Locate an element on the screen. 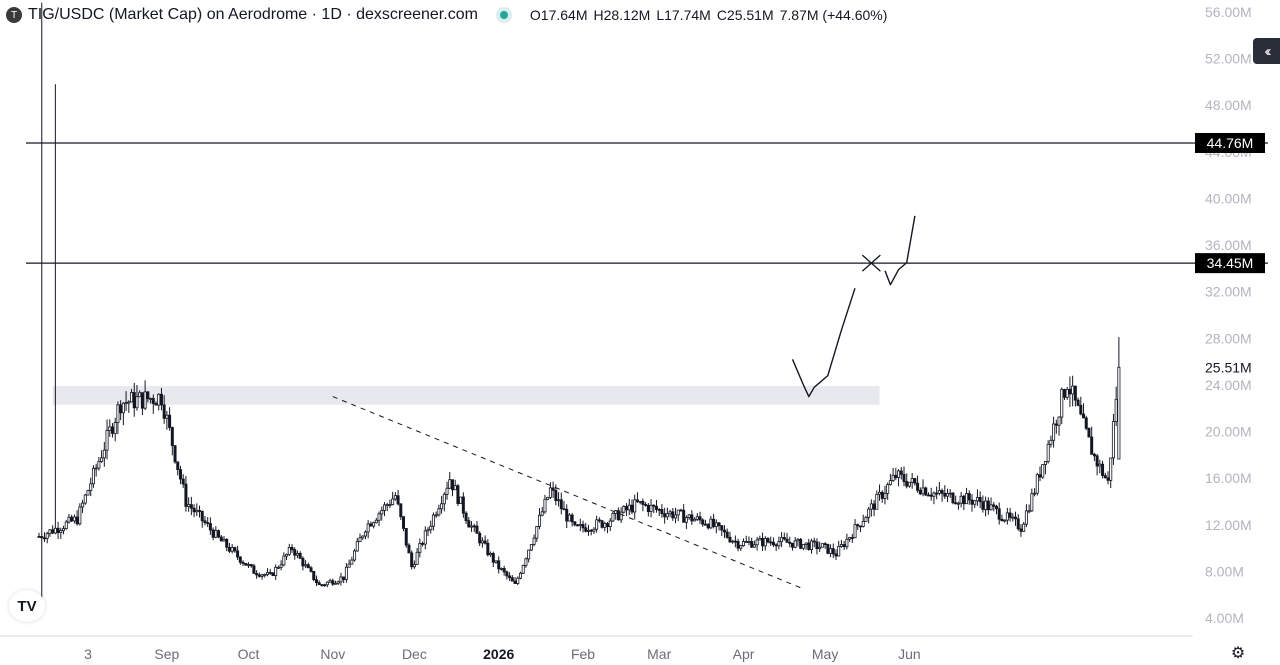  y-tick-label: 4.00M is located at coordinates (1224, 618).